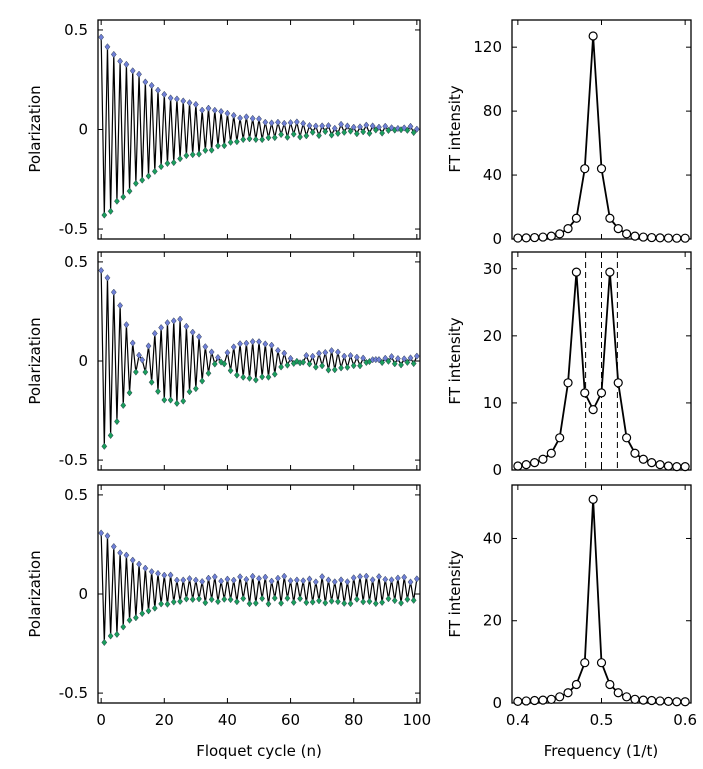 Image resolution: width=703 pixels, height=769 pixels. What do you see at coordinates (582, 133) in the screenshot?
I see `panel-top-right: 0 40 80 120` at bounding box center [582, 133].